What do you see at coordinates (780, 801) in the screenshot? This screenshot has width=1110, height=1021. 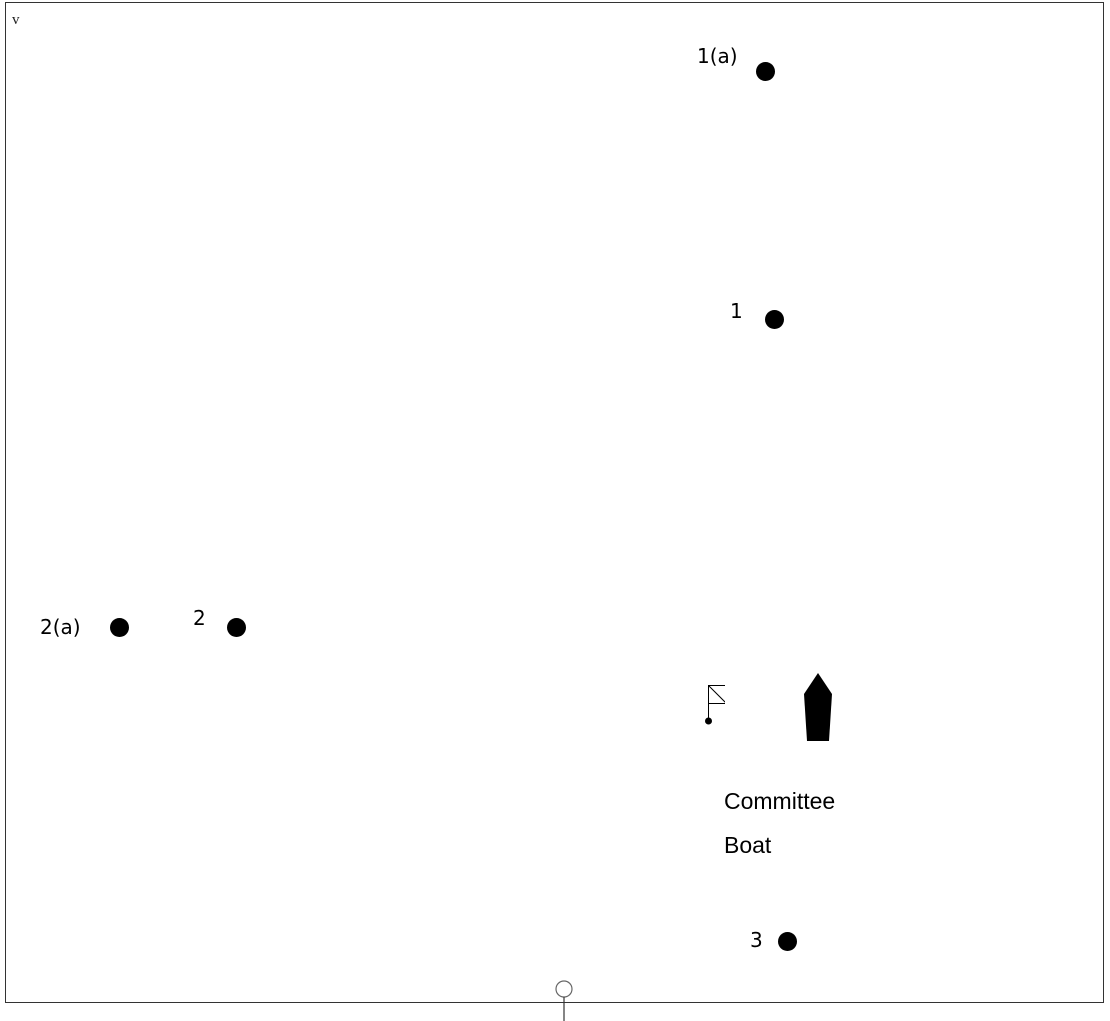 I see `committee-boat-label-line1: Committee` at bounding box center [780, 801].